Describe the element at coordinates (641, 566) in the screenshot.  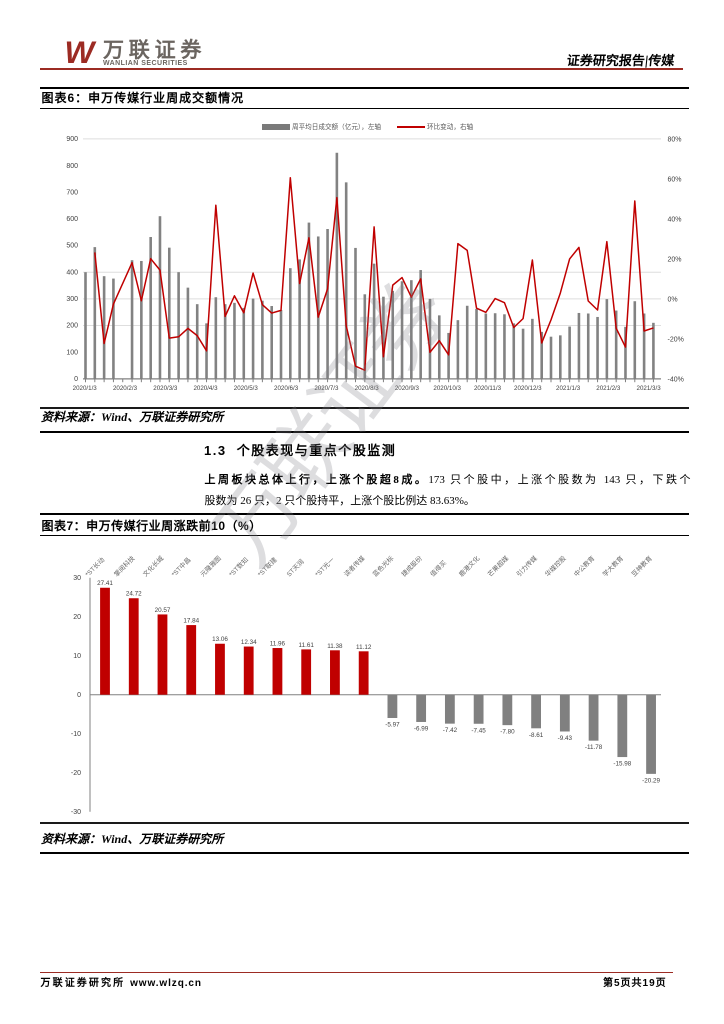
I see `svg-text: 豆神教育` at that location.